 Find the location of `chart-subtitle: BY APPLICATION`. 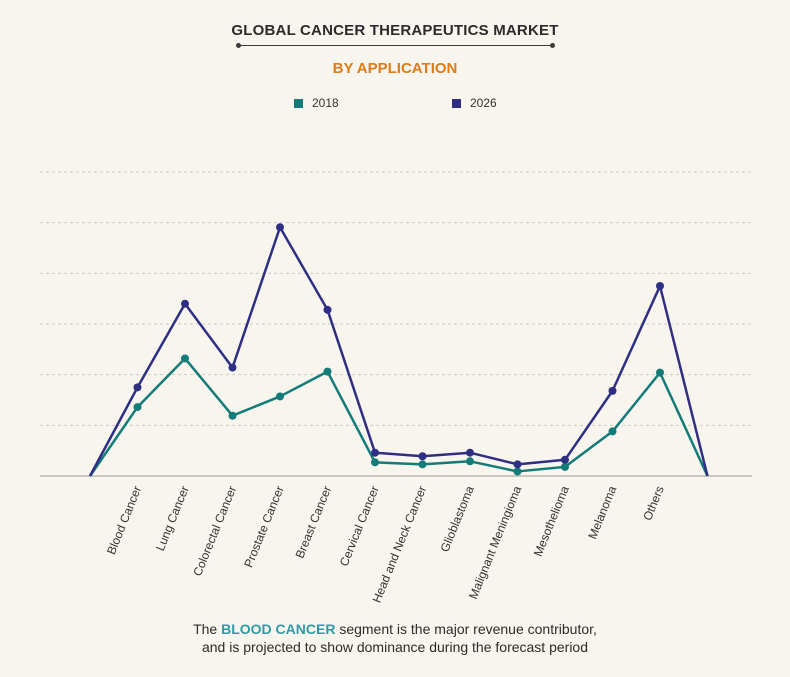

chart-subtitle: BY APPLICATION is located at coordinates (395, 68).